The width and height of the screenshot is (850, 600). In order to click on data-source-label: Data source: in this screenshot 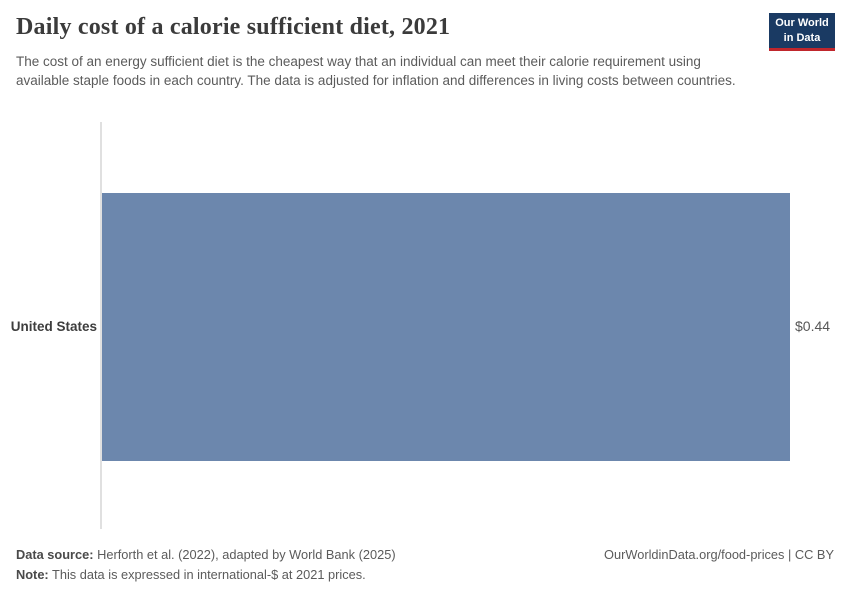, I will do `click(55, 554)`.